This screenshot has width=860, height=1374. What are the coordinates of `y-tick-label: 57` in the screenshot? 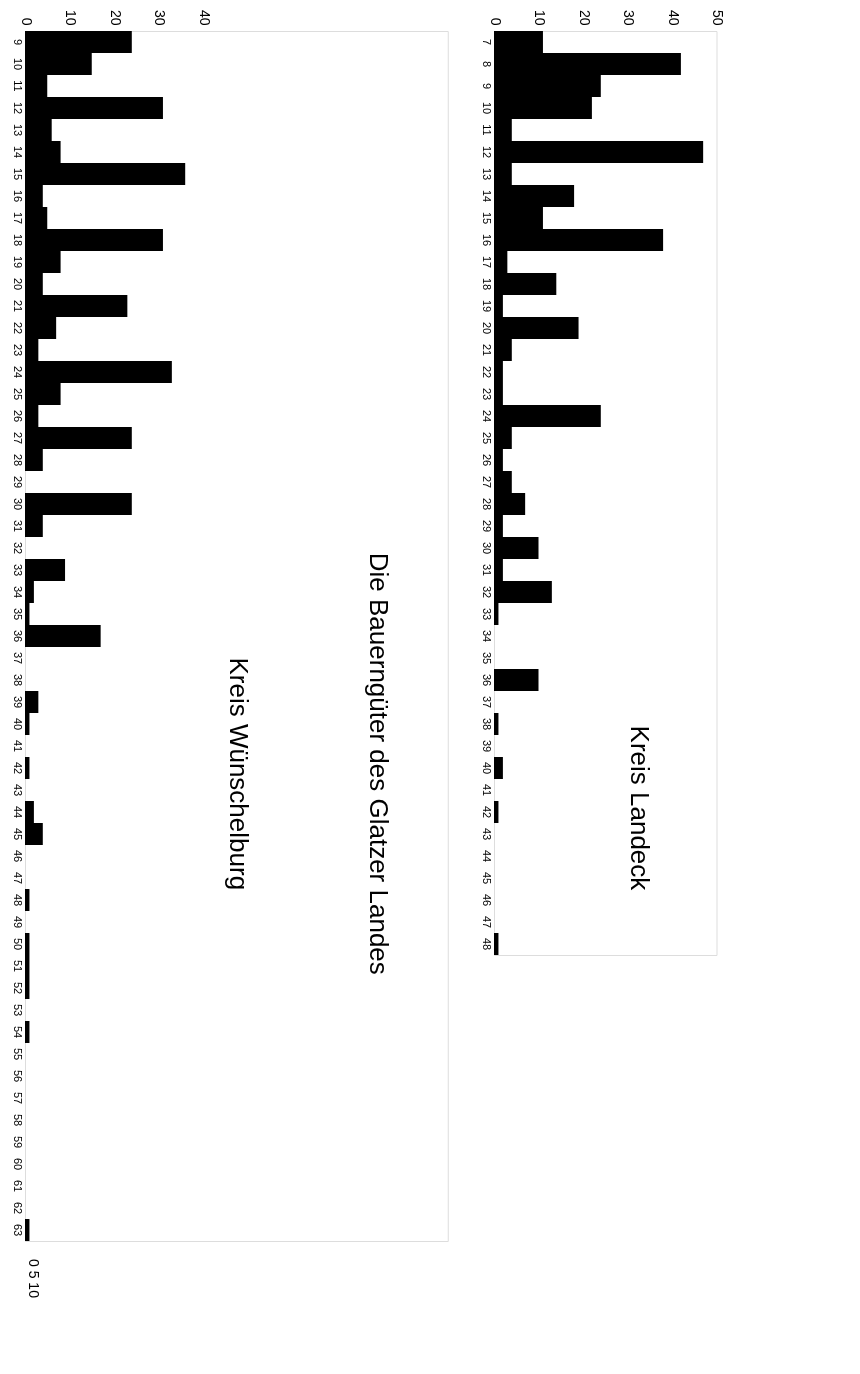 It's located at (17, 1098).